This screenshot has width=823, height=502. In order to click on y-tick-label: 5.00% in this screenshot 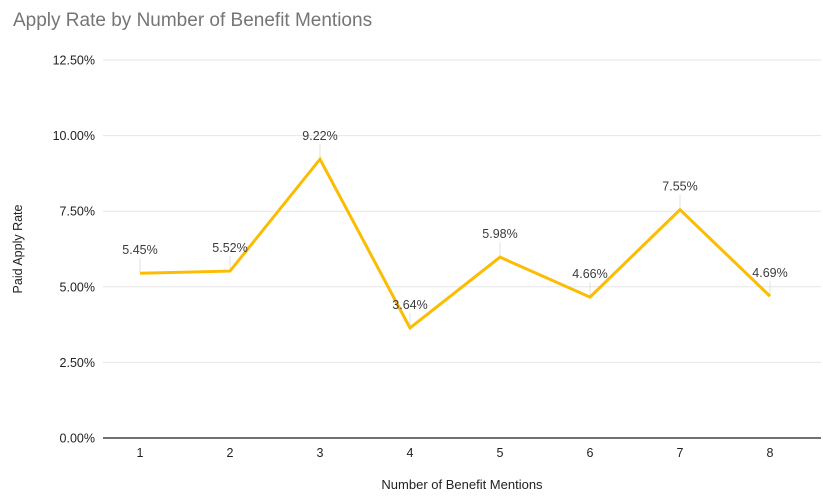, I will do `click(77, 287)`.